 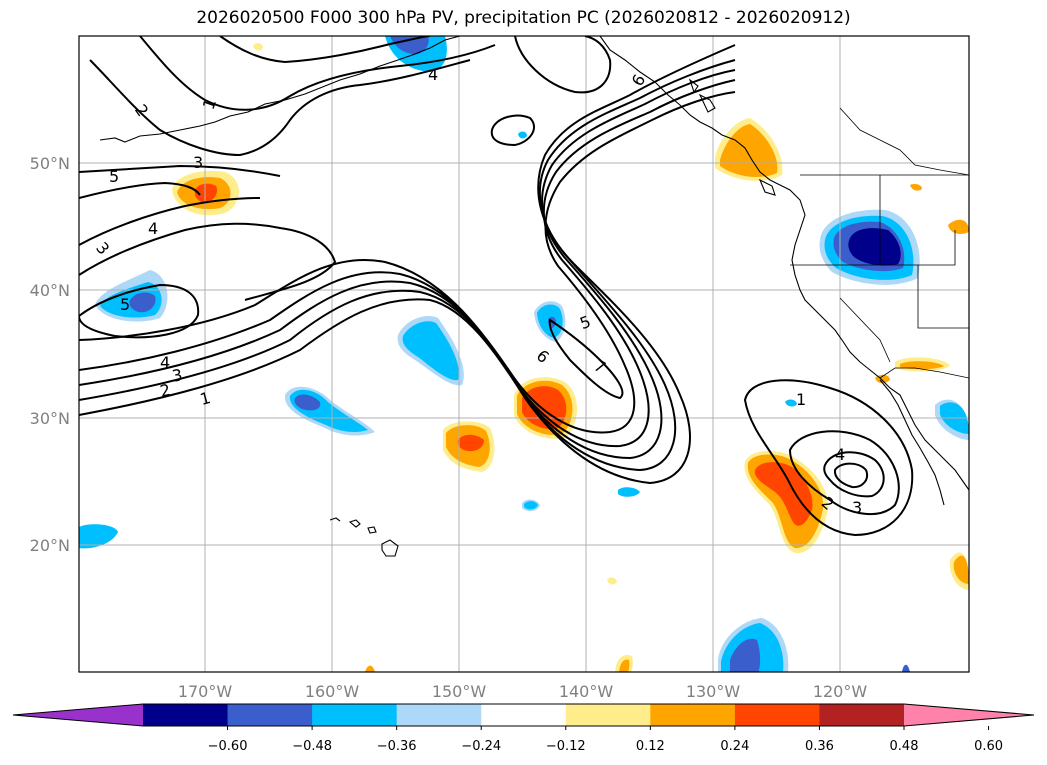 I want to click on contour-label-3d: 3, so click(x=857, y=507).